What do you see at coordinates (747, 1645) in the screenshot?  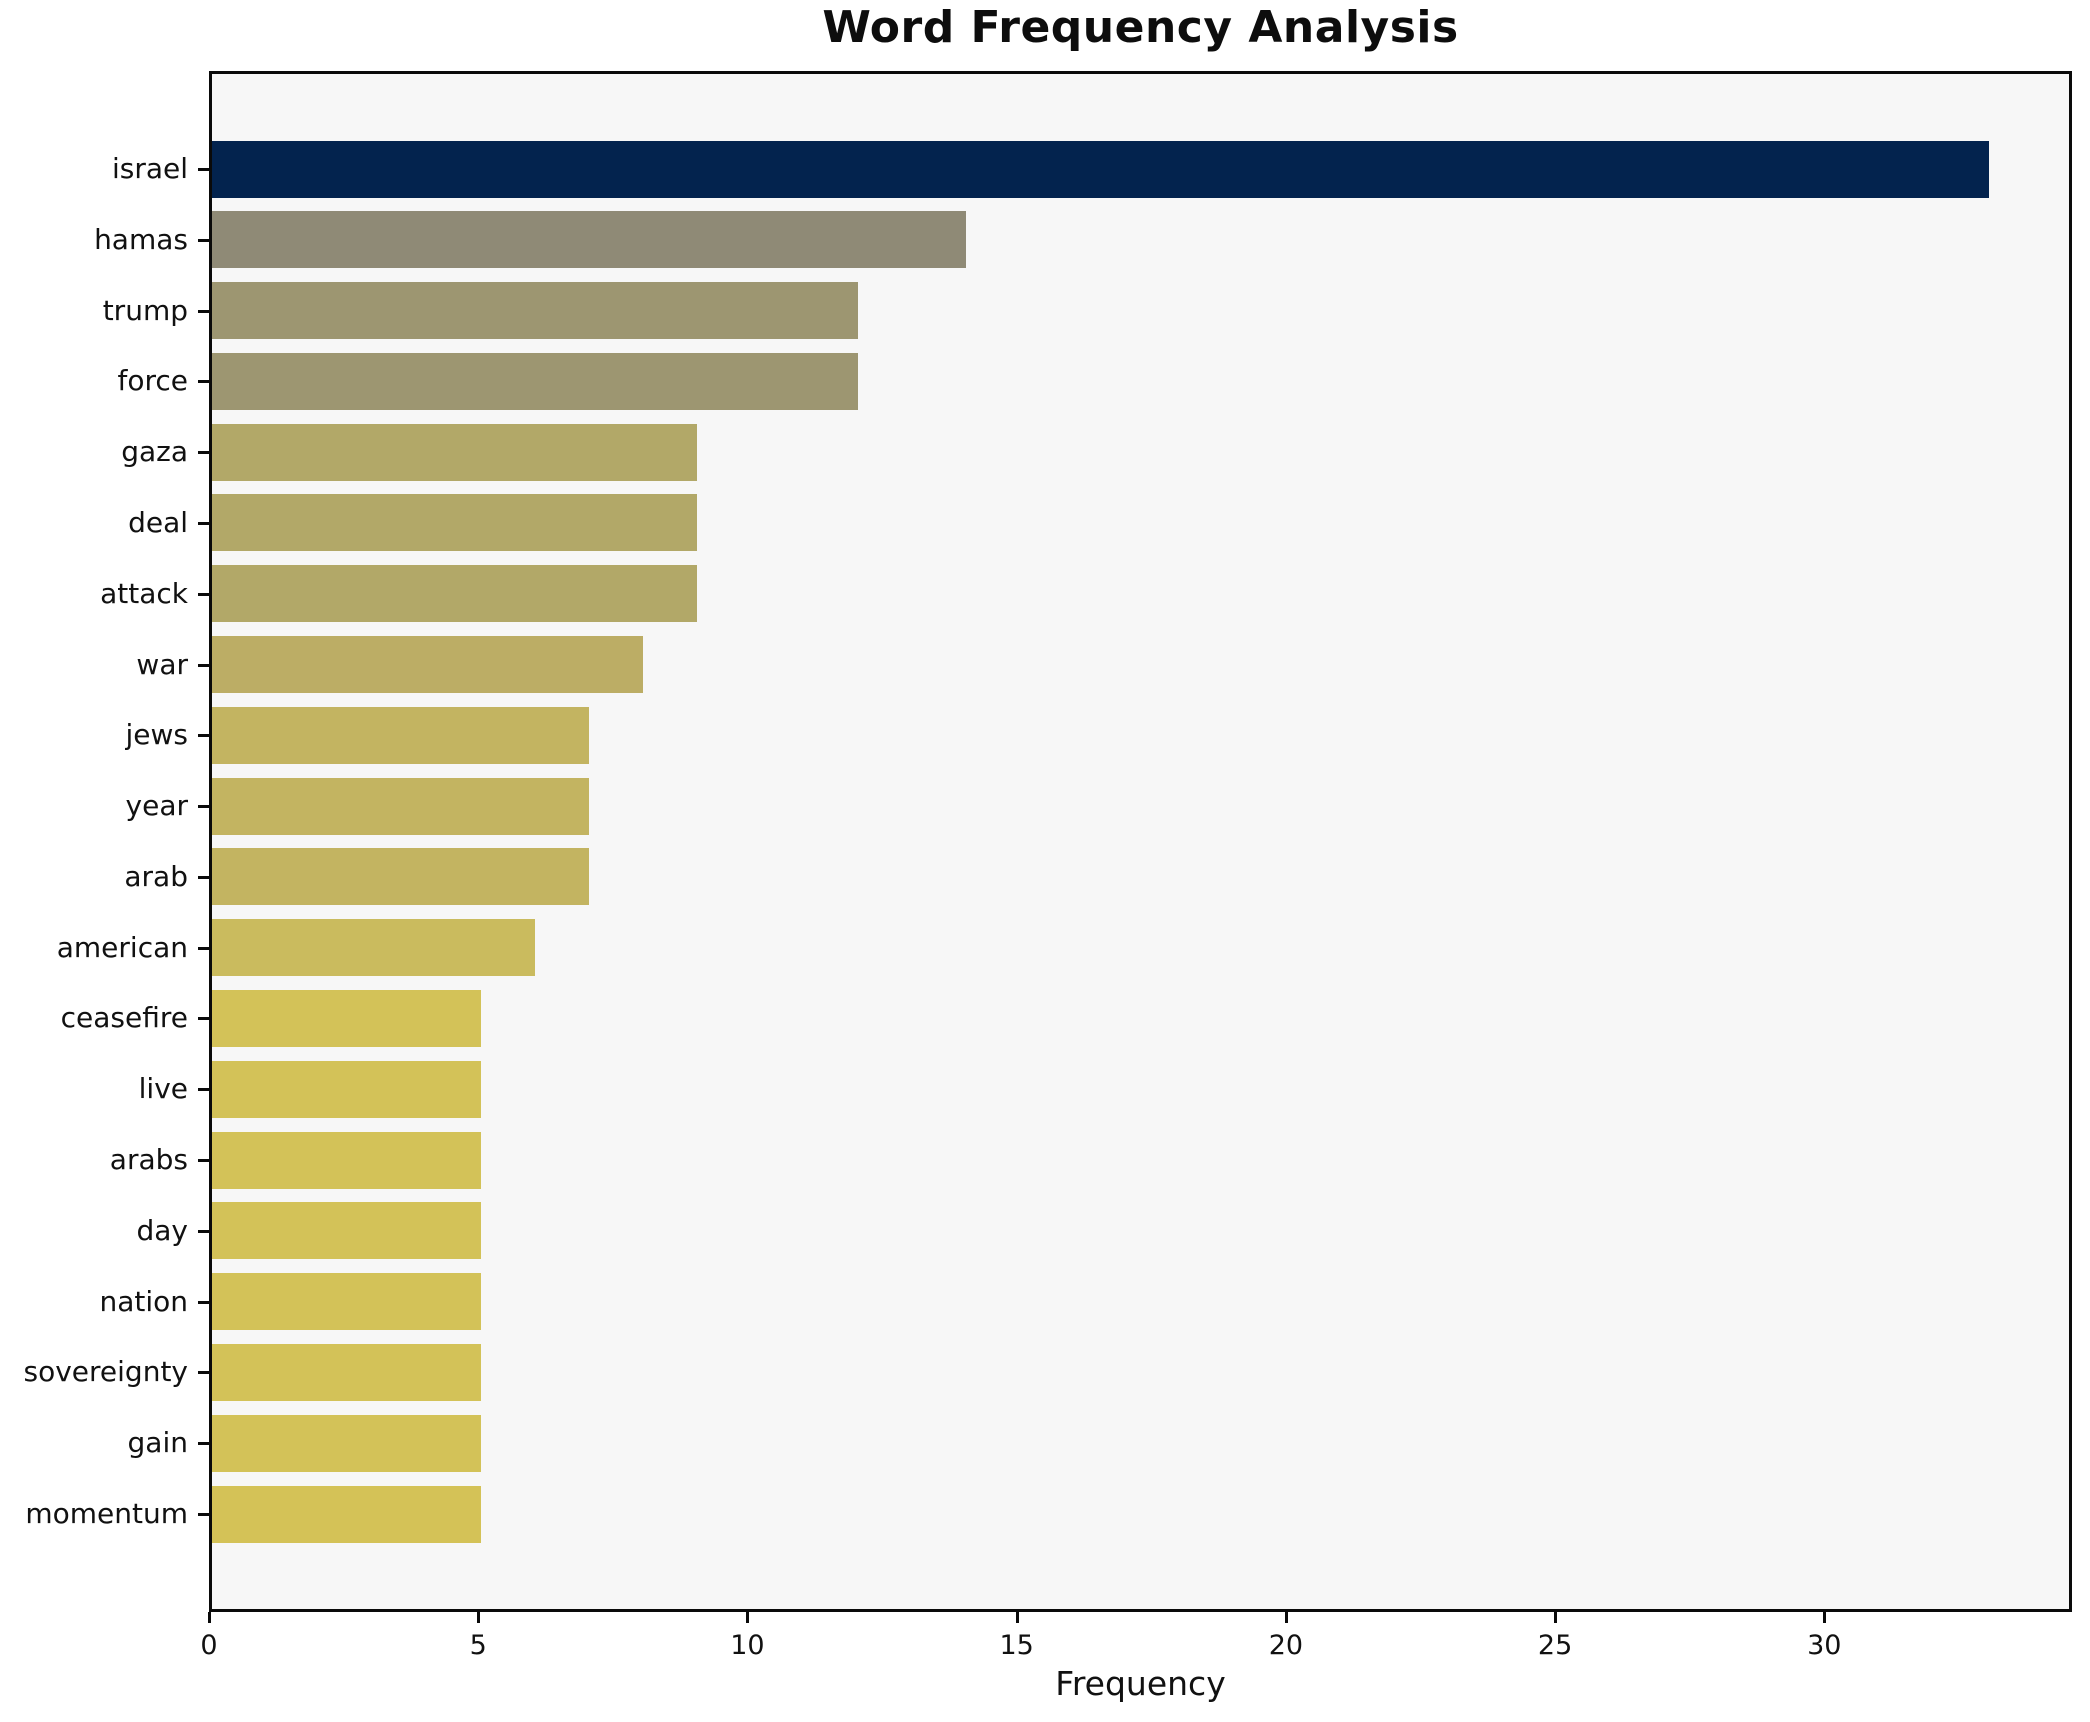 I see `x-tick-label-10: 10` at bounding box center [747, 1645].